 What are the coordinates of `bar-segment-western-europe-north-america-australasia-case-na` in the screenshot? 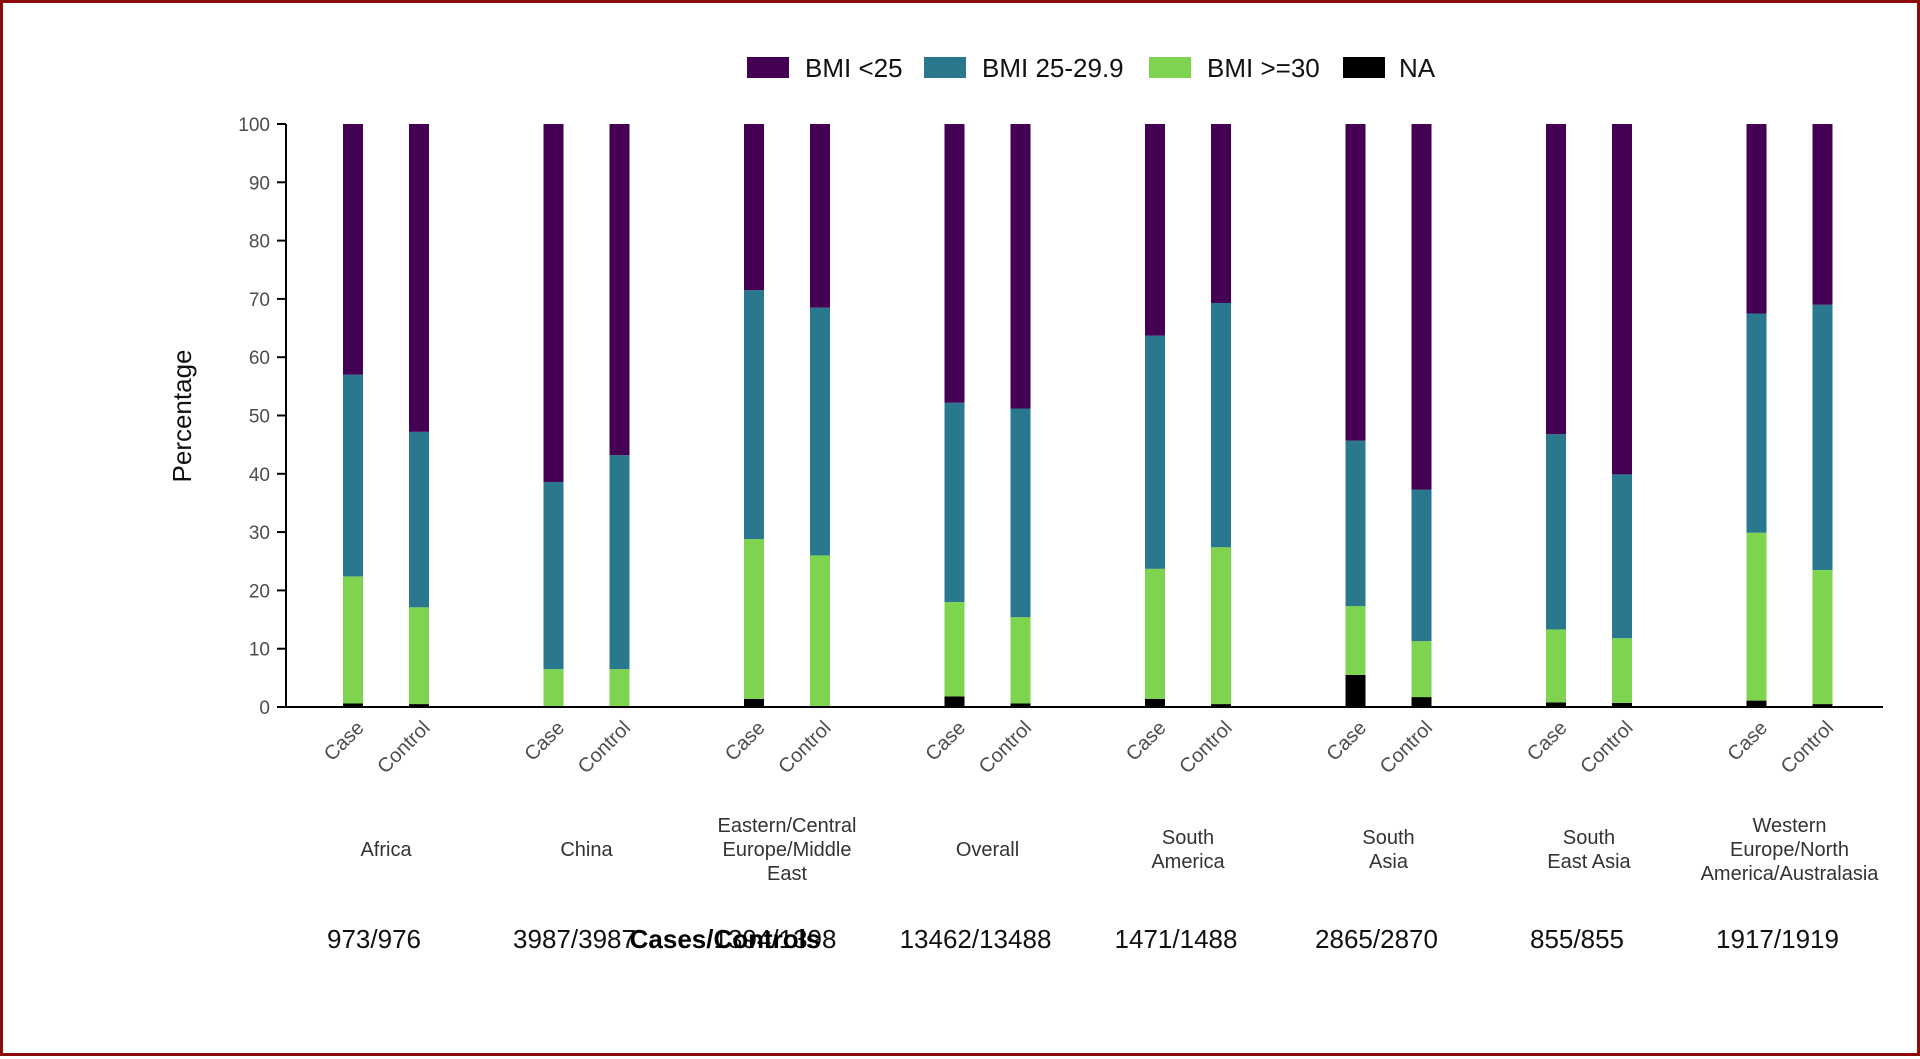 It's located at (1756, 703).